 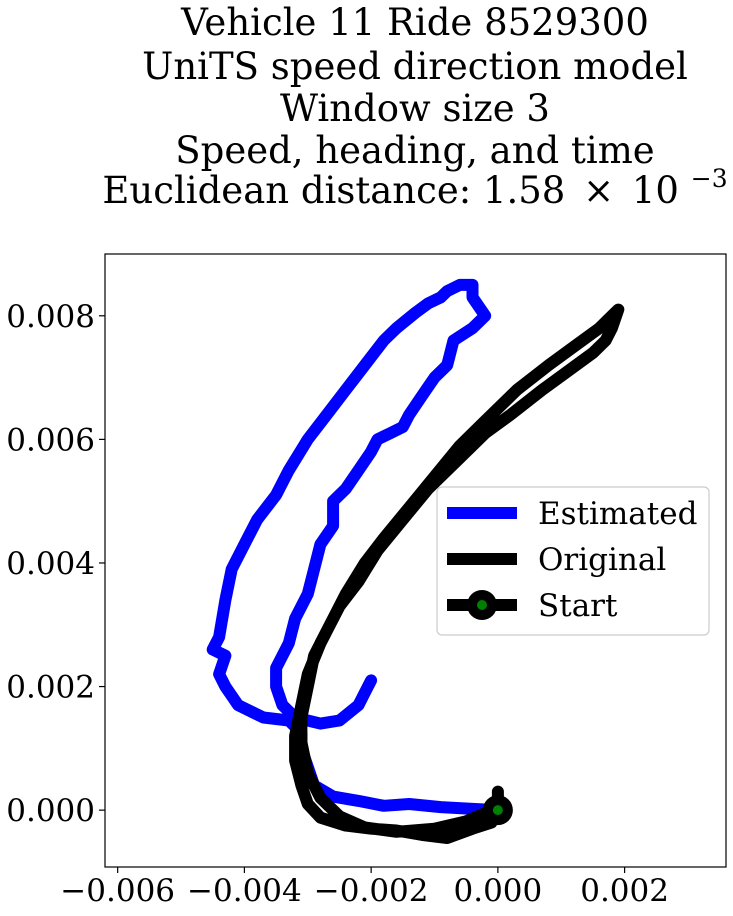 I want to click on y-tick-label: 0.006, so click(x=50, y=440).